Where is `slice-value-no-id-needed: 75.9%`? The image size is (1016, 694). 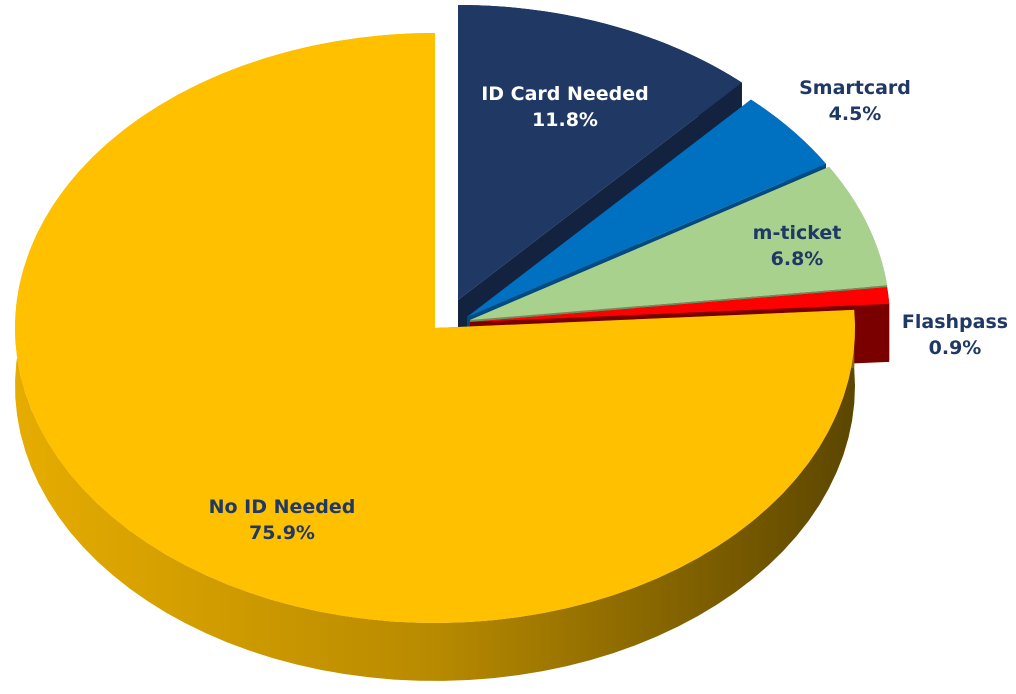
slice-value-no-id-needed: 75.9% is located at coordinates (282, 533).